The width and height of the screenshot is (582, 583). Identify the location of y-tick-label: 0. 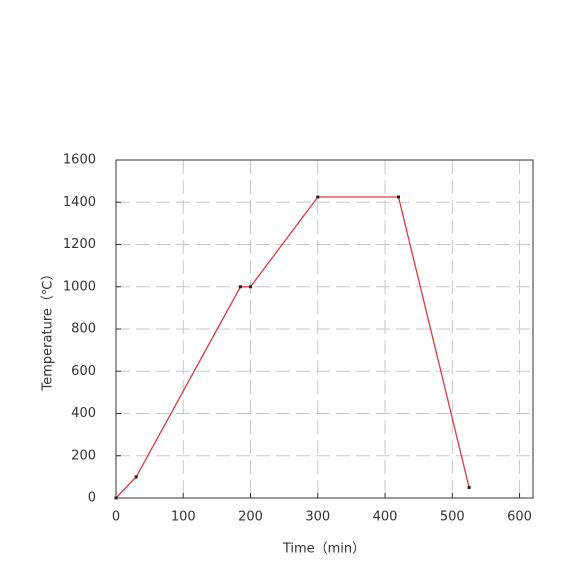
(92, 498).